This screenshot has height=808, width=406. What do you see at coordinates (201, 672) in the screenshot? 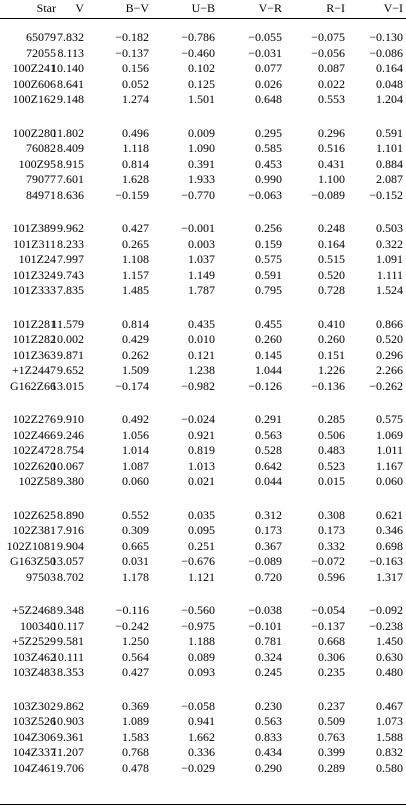
I see `cell-value: 0.093` at bounding box center [201, 672].